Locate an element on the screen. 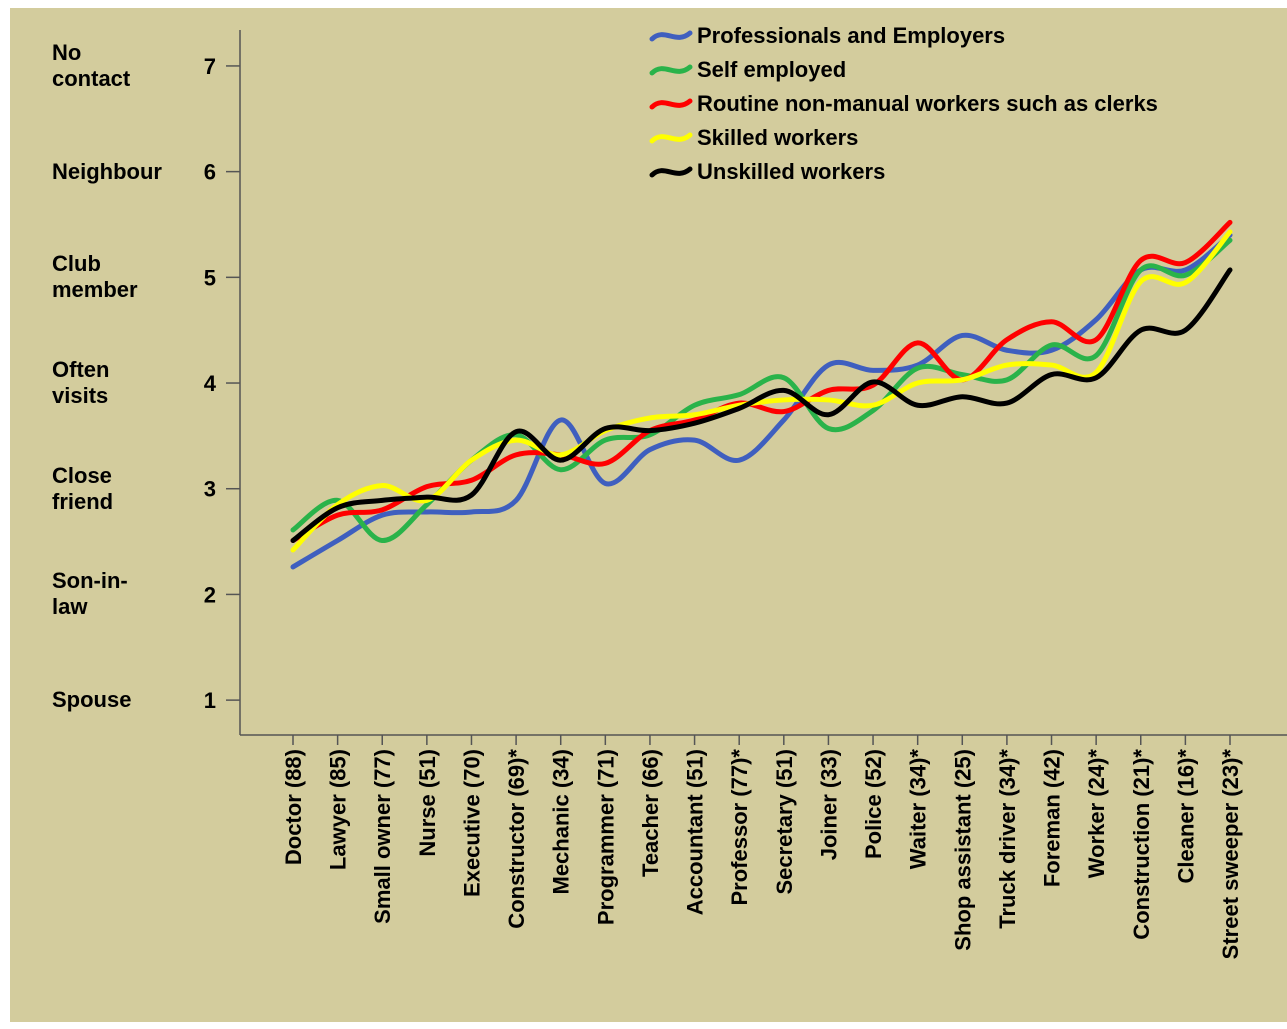 The image size is (1287, 1029). x-tick-label: Mechanic (34) is located at coordinates (561, 822).